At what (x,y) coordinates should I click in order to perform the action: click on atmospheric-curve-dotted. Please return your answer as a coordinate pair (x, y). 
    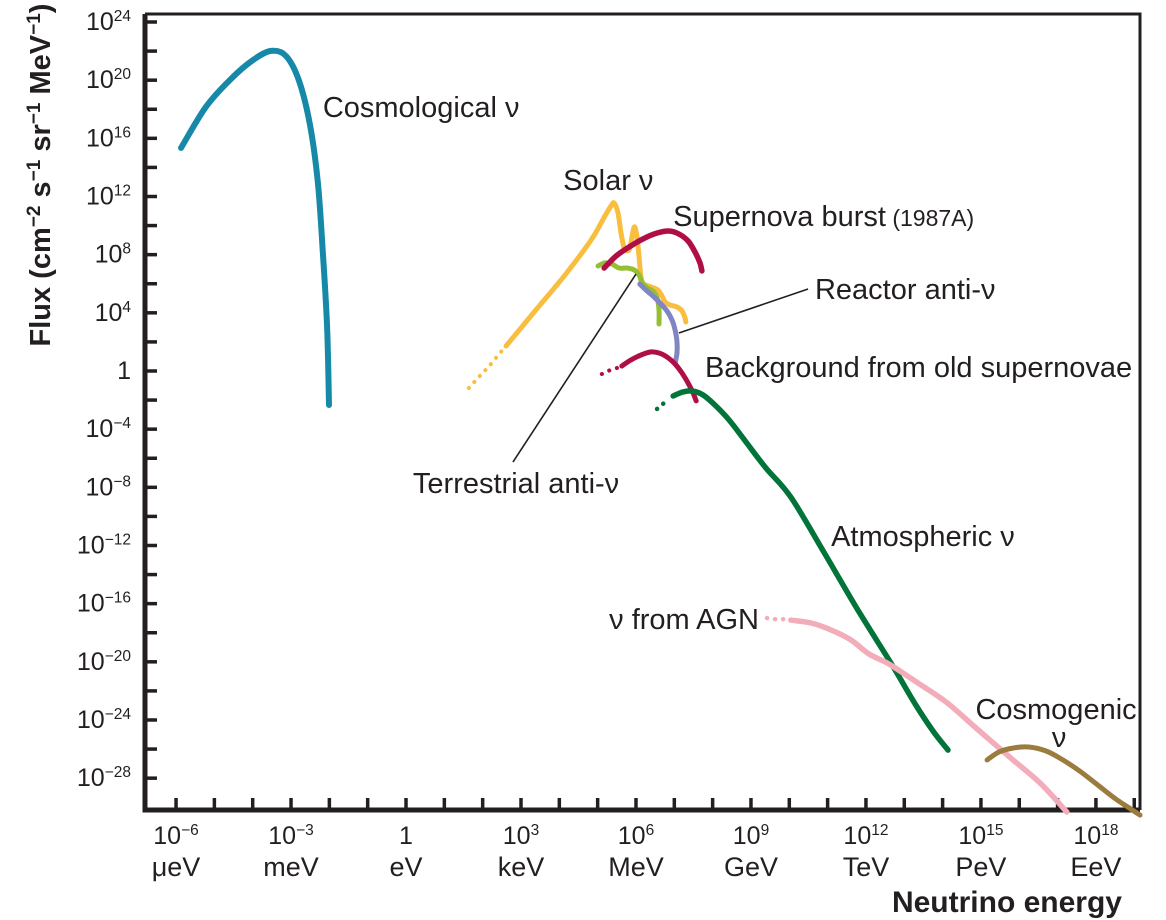
    Looking at the image, I should click on (663, 404).